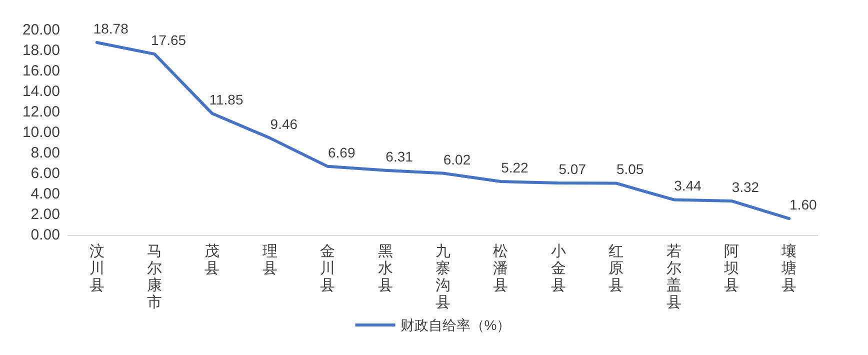  Describe the element at coordinates (45, 173) in the screenshot. I see `y-tick-label: 6.00` at that location.